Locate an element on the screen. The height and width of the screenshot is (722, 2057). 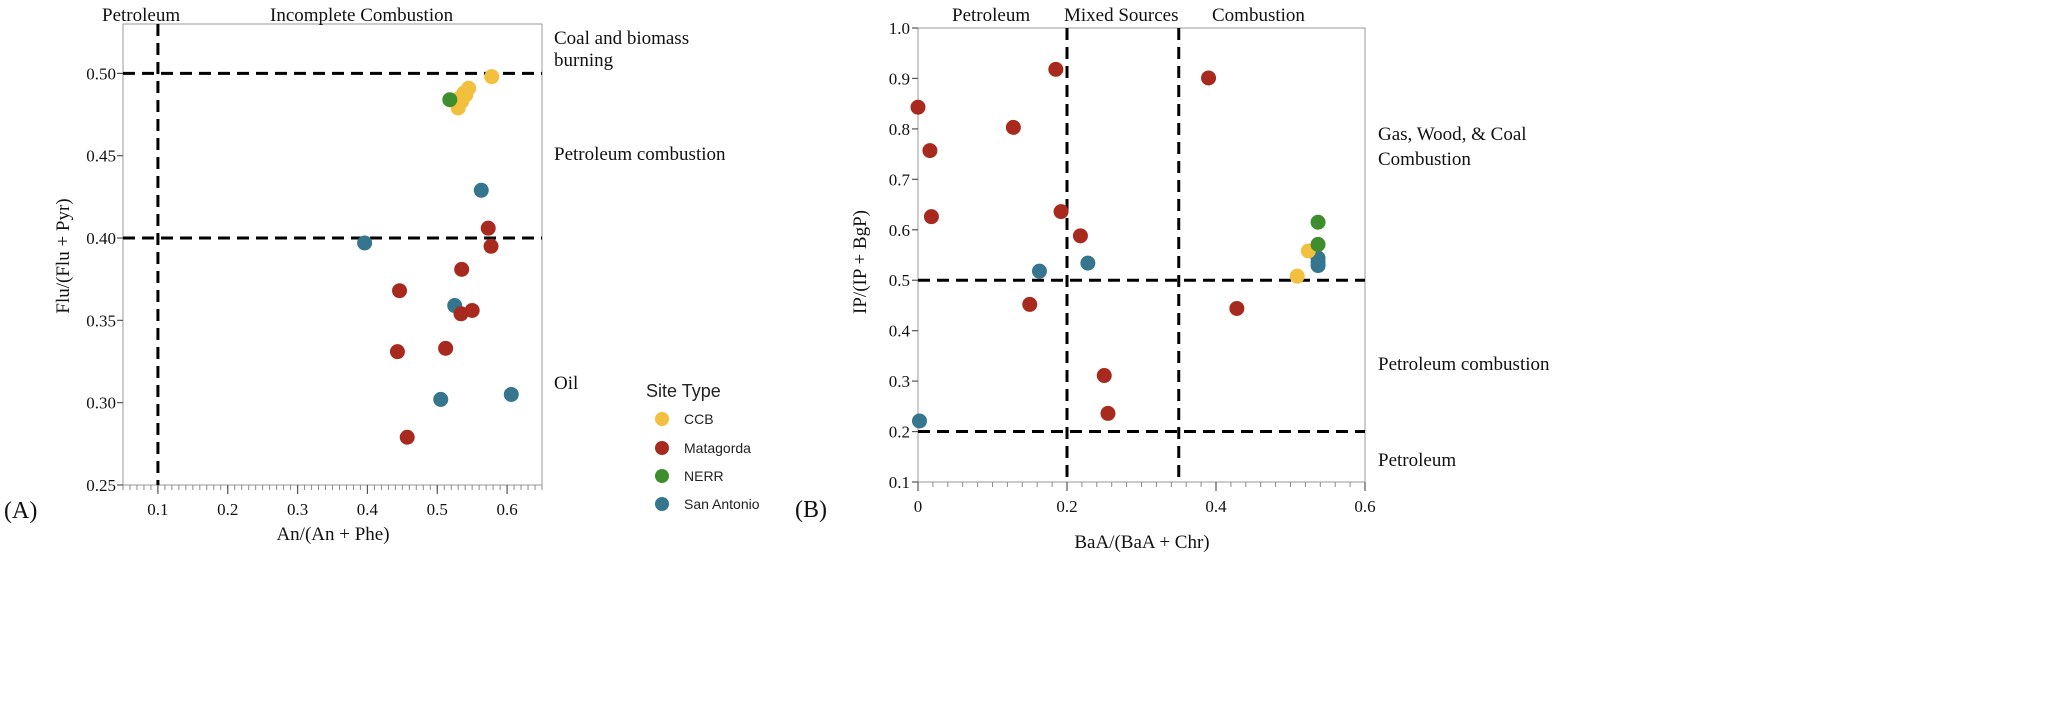
panel-a-x-tick-label: 0.2 is located at coordinates (227, 509).